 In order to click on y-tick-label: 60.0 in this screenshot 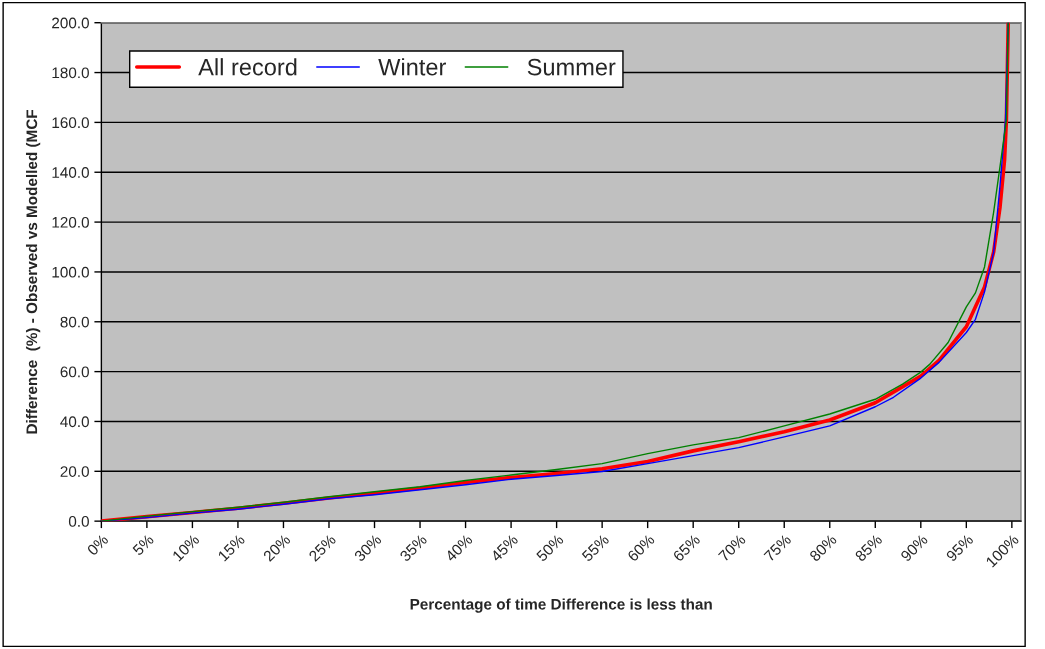, I will do `click(74, 372)`.